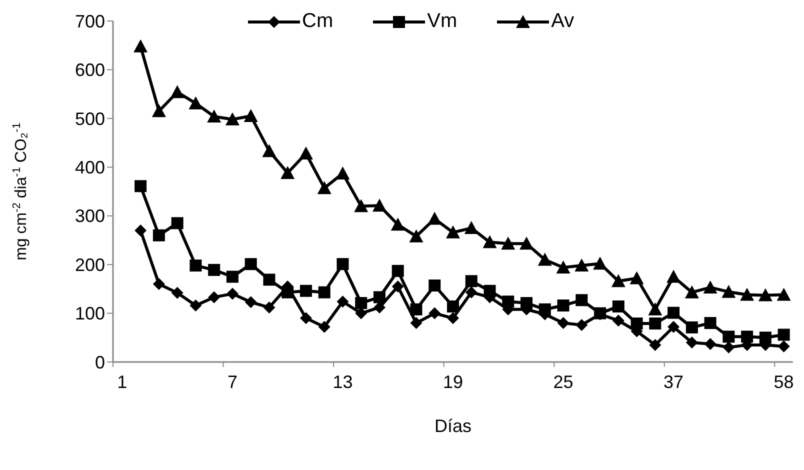  What do you see at coordinates (89, 70) in the screenshot?
I see `y-tick-label: 600` at bounding box center [89, 70].